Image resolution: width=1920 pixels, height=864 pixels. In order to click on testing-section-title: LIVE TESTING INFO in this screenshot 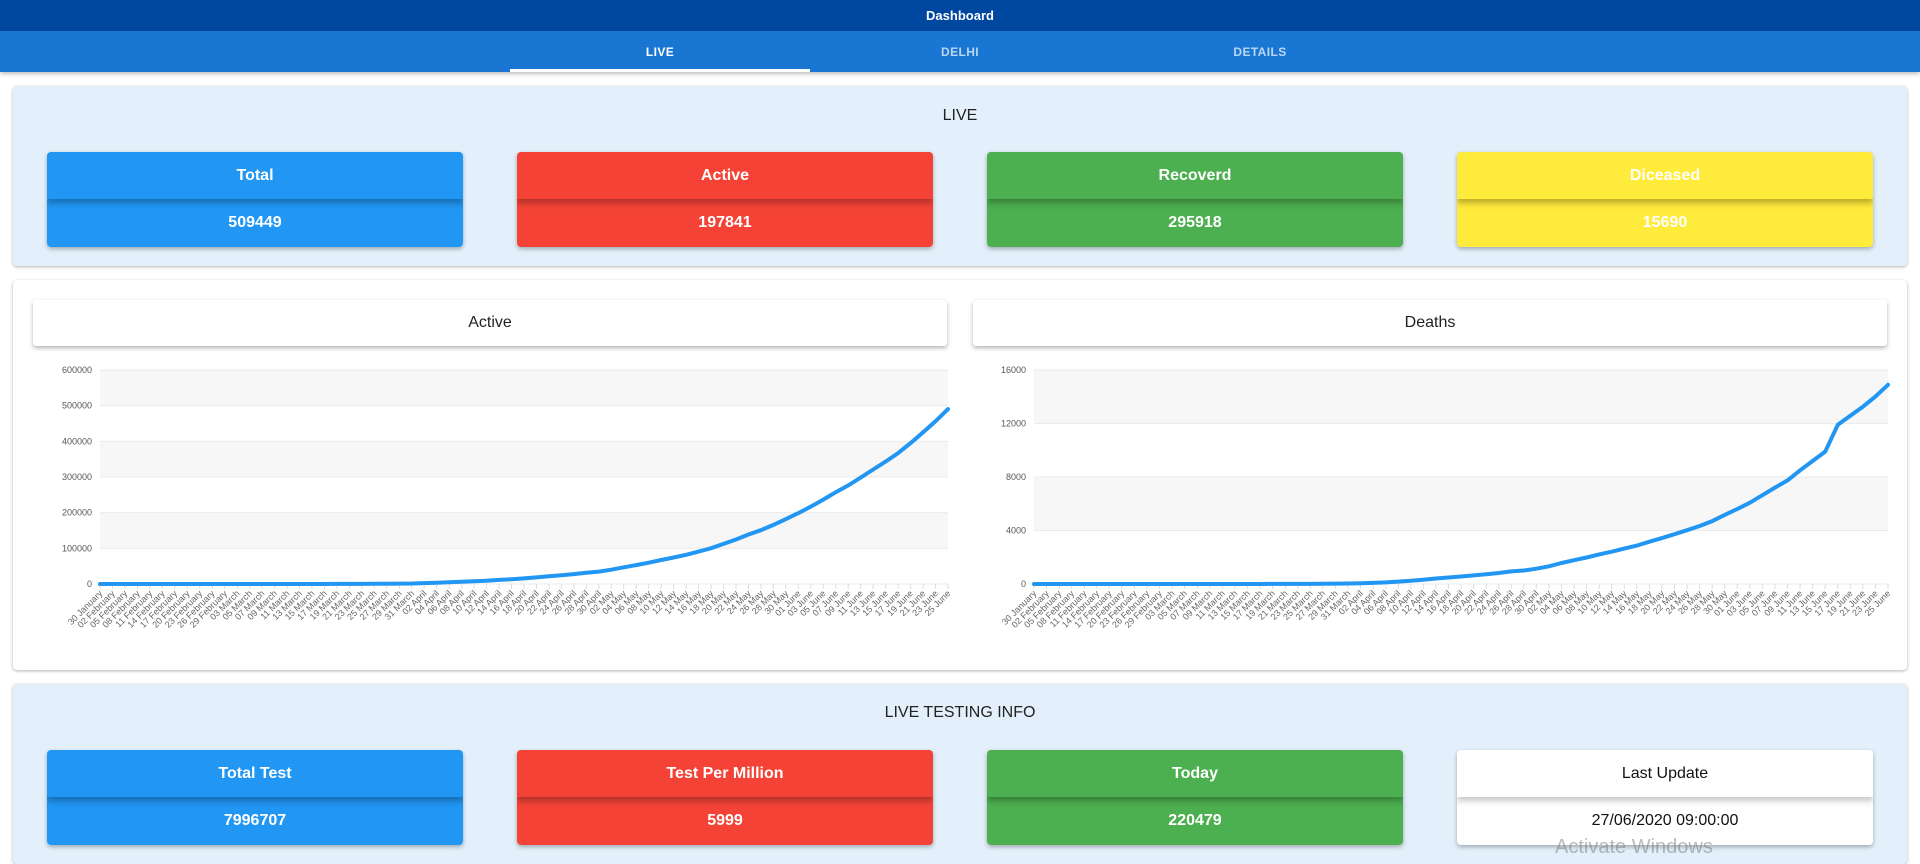, I will do `click(960, 712)`.